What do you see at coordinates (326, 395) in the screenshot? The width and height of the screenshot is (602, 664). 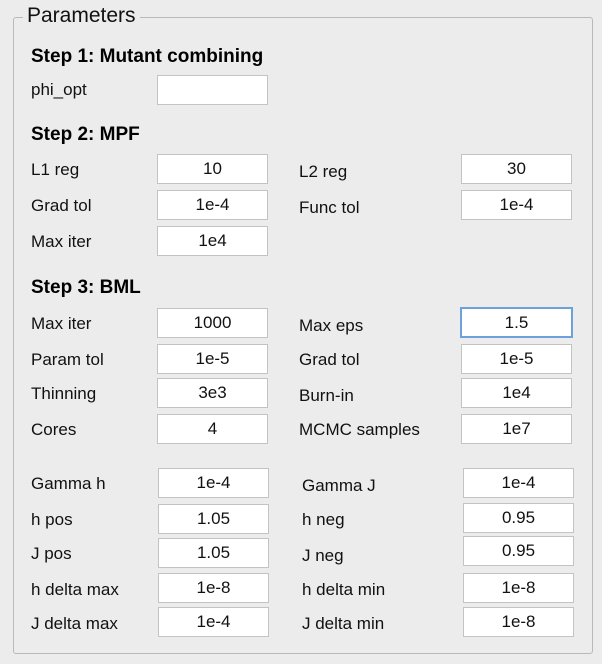 I see `burn-in-label: Burn-in` at bounding box center [326, 395].